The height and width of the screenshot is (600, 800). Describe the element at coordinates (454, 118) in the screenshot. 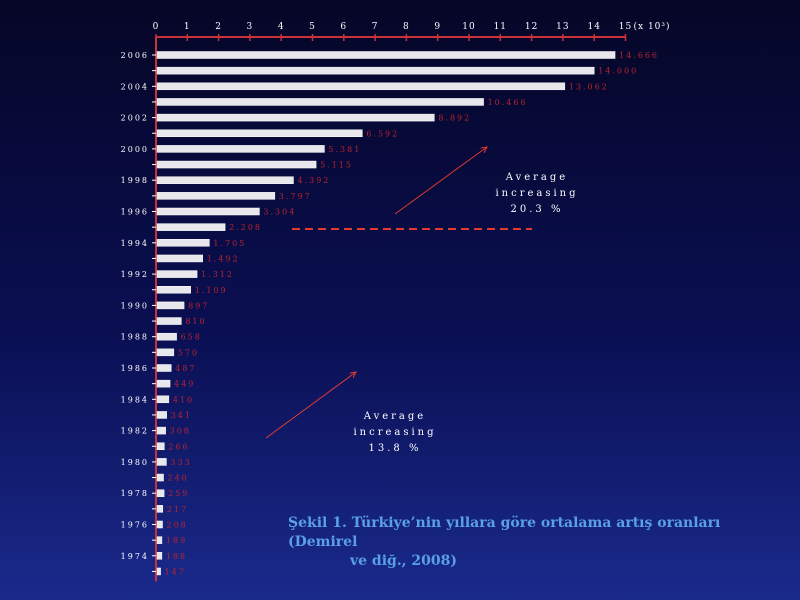

I see `value-label-2002: 8.892` at that location.